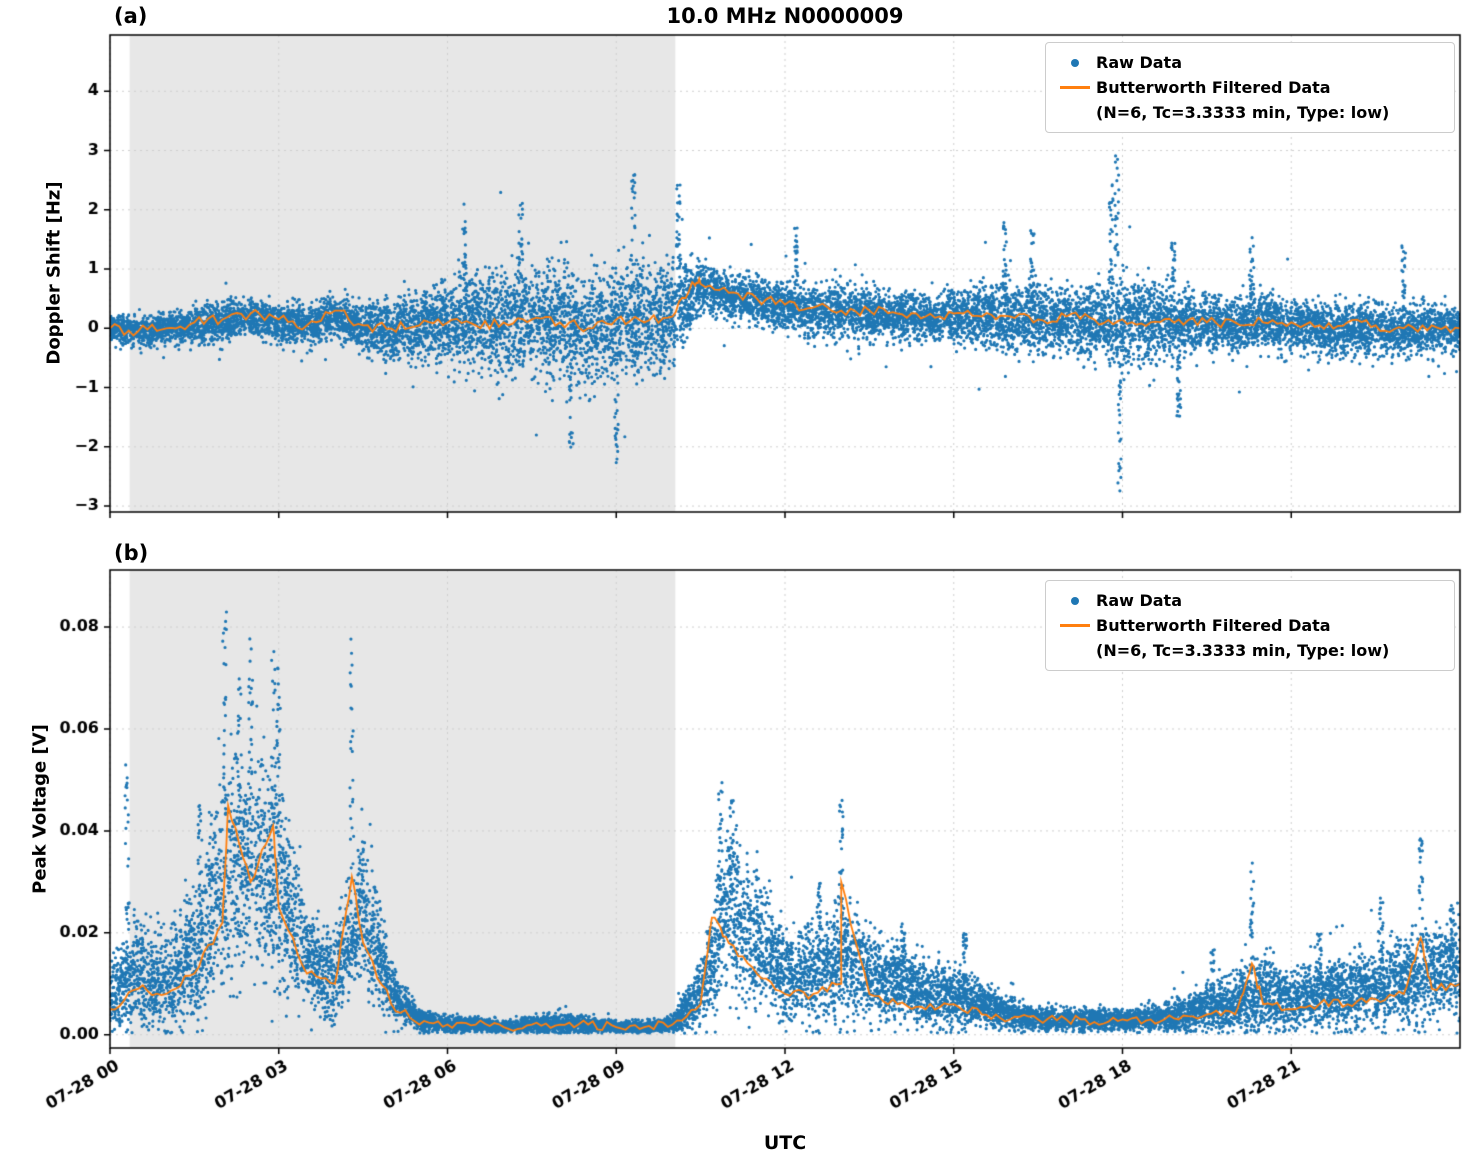 The width and height of the screenshot is (1471, 1172). What do you see at coordinates (131, 16) in the screenshot?
I see `panel-a-label: (a)` at bounding box center [131, 16].